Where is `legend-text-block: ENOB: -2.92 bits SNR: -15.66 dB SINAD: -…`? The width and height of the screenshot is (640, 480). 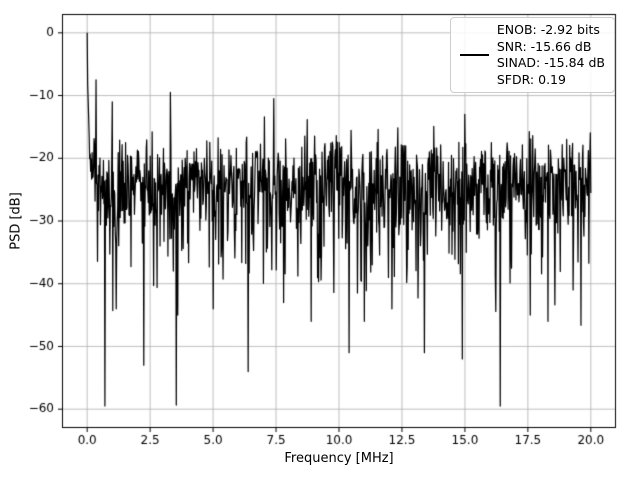 legend-text-block: ENOB: -2.92 bits SNR: -15.66 dB SINAD: -… is located at coordinates (551, 55).